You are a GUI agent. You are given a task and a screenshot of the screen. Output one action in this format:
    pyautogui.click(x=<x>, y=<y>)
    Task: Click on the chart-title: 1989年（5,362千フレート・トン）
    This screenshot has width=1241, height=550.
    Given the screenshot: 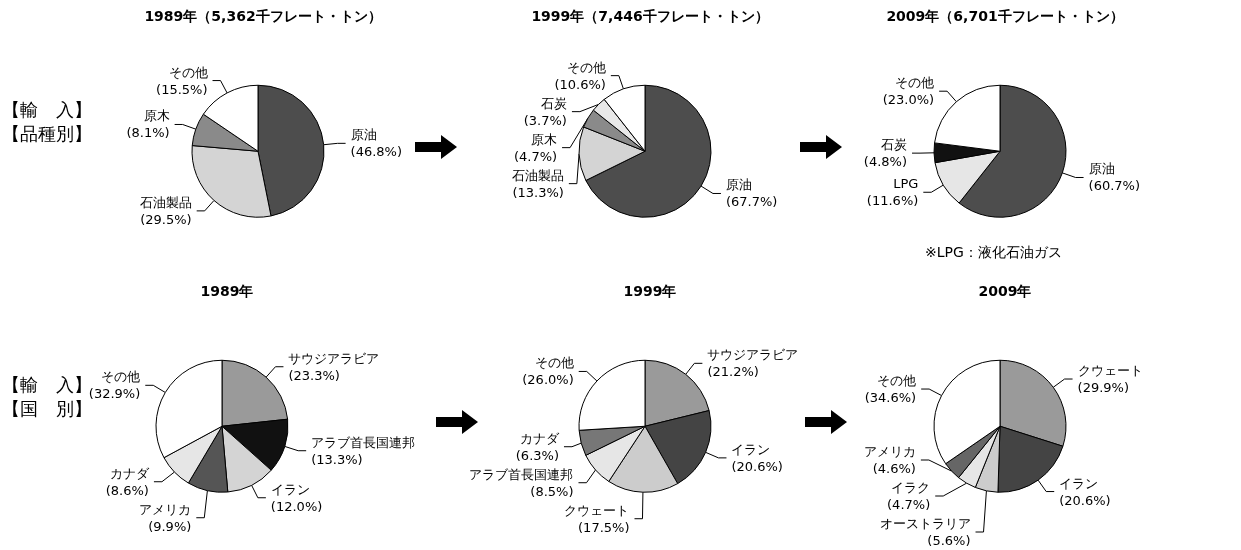 What is the action you would take?
    pyautogui.click(x=263, y=16)
    